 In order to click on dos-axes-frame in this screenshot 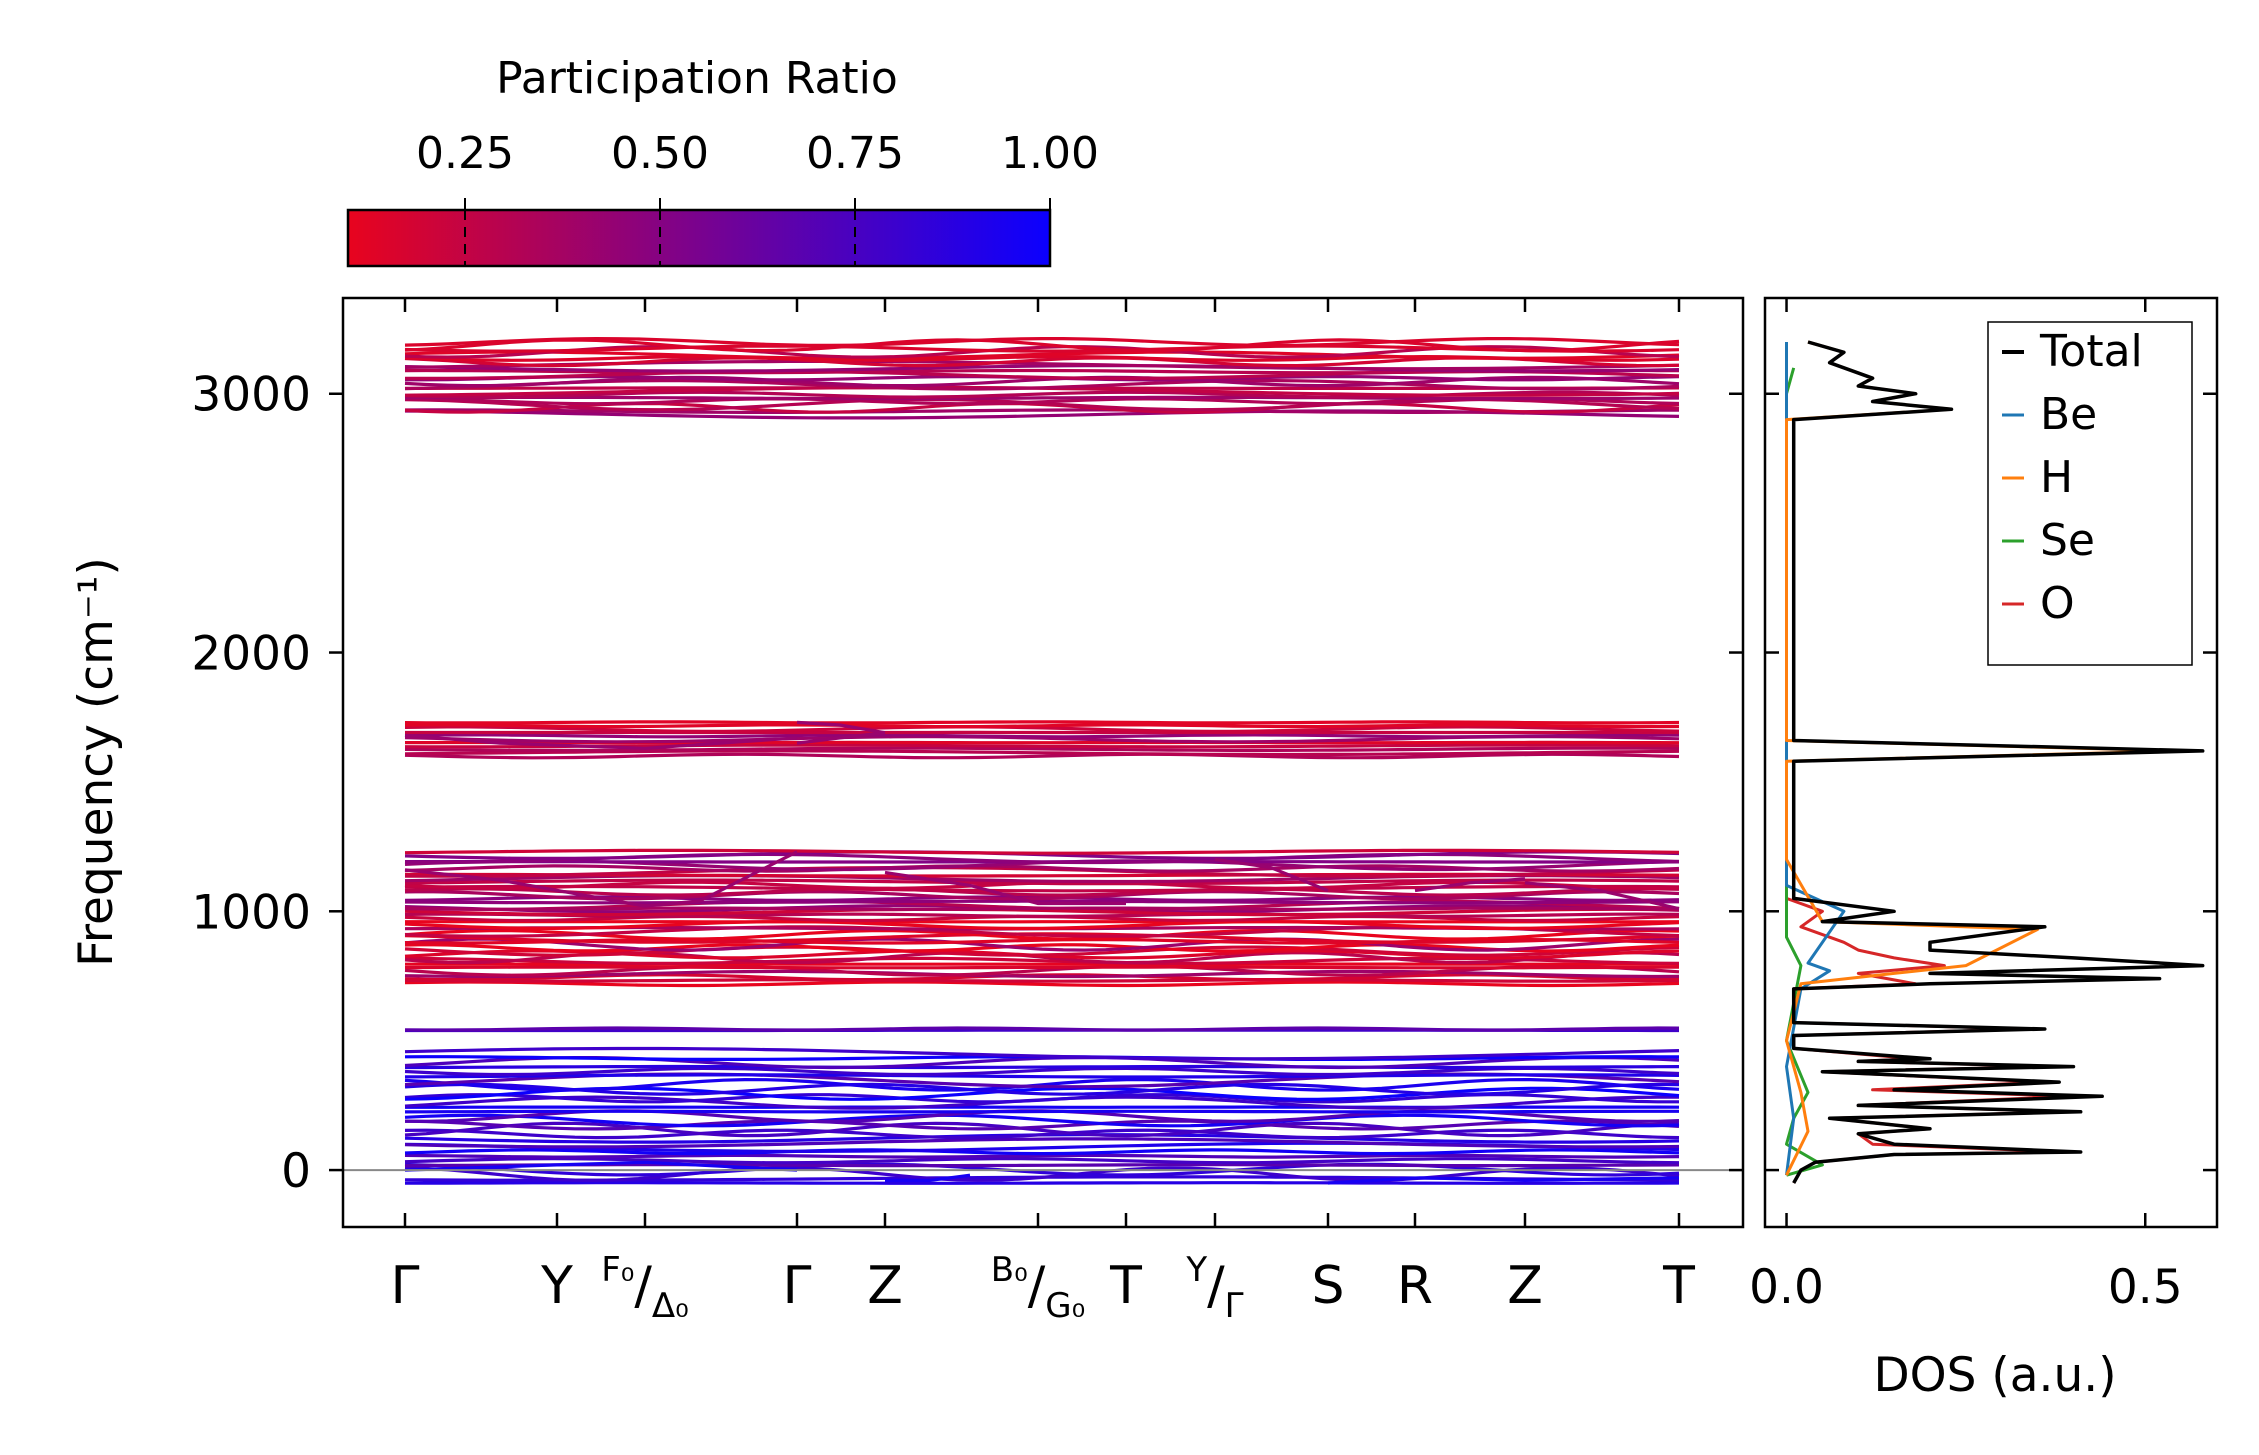, I will do `click(1991, 762)`.